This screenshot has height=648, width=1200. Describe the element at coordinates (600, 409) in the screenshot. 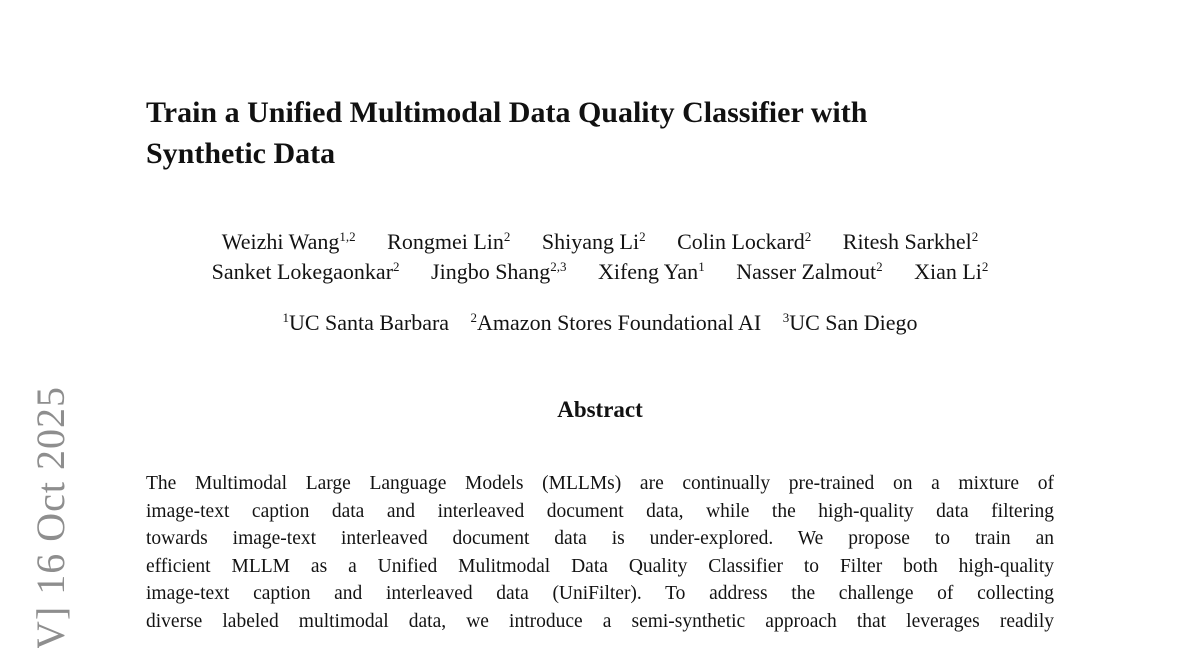

I see `abstract-heading: Abstract` at that location.